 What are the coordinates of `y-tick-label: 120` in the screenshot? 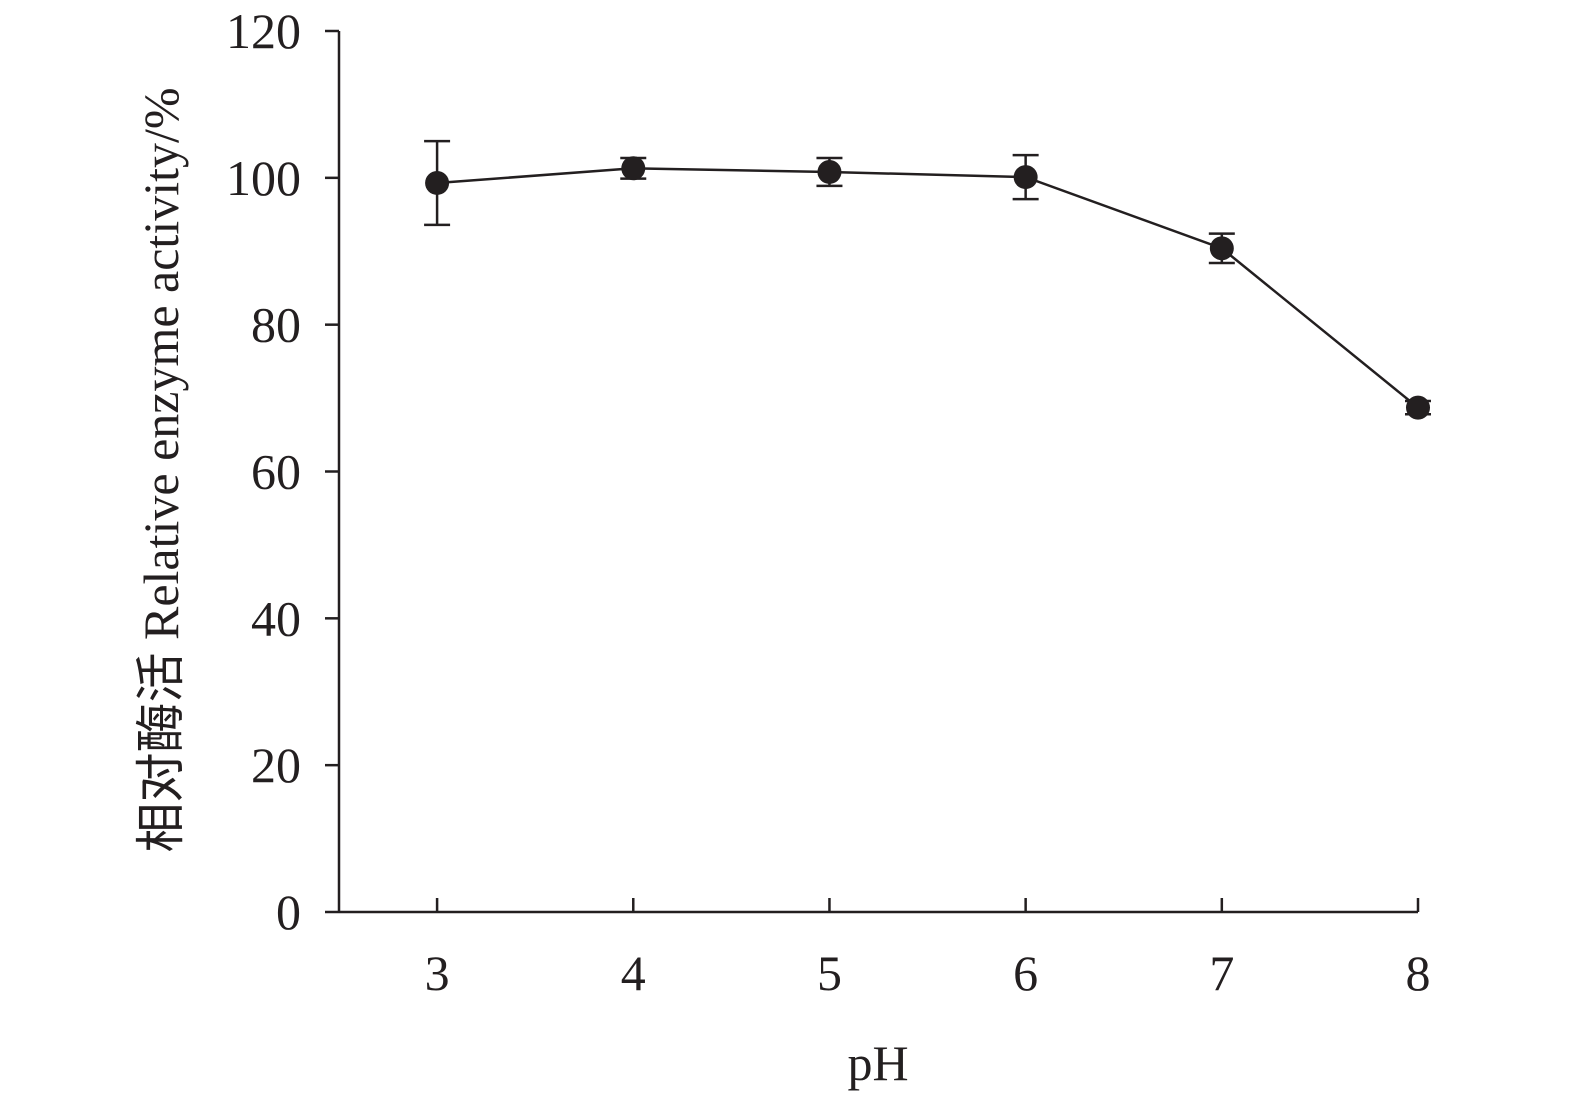 It's located at (263, 31).